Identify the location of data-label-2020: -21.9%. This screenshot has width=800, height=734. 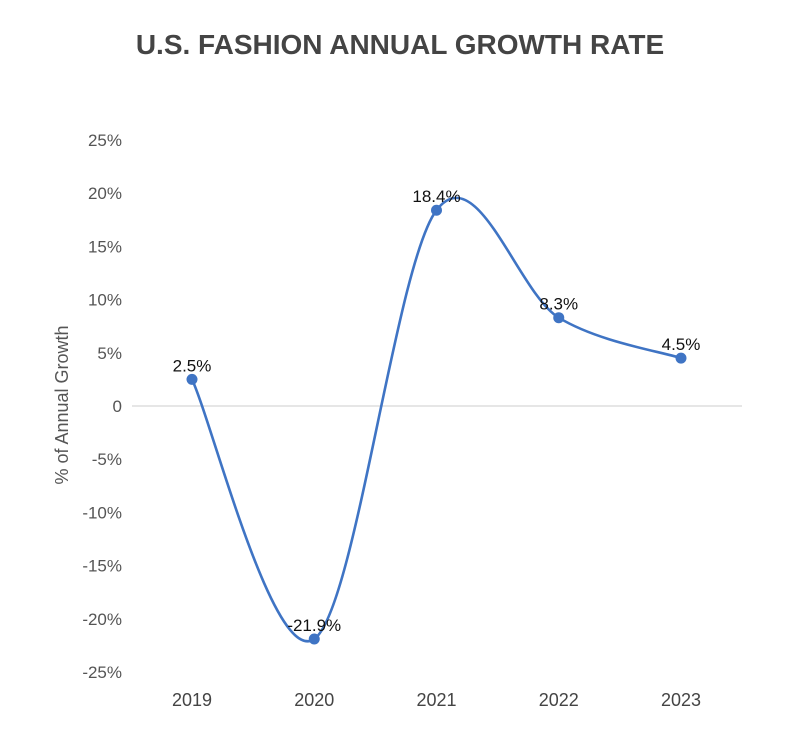
(314, 625).